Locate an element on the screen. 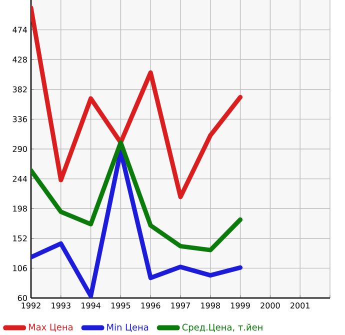 The image size is (345, 335). legend-label: Min Цена is located at coordinates (127, 328).